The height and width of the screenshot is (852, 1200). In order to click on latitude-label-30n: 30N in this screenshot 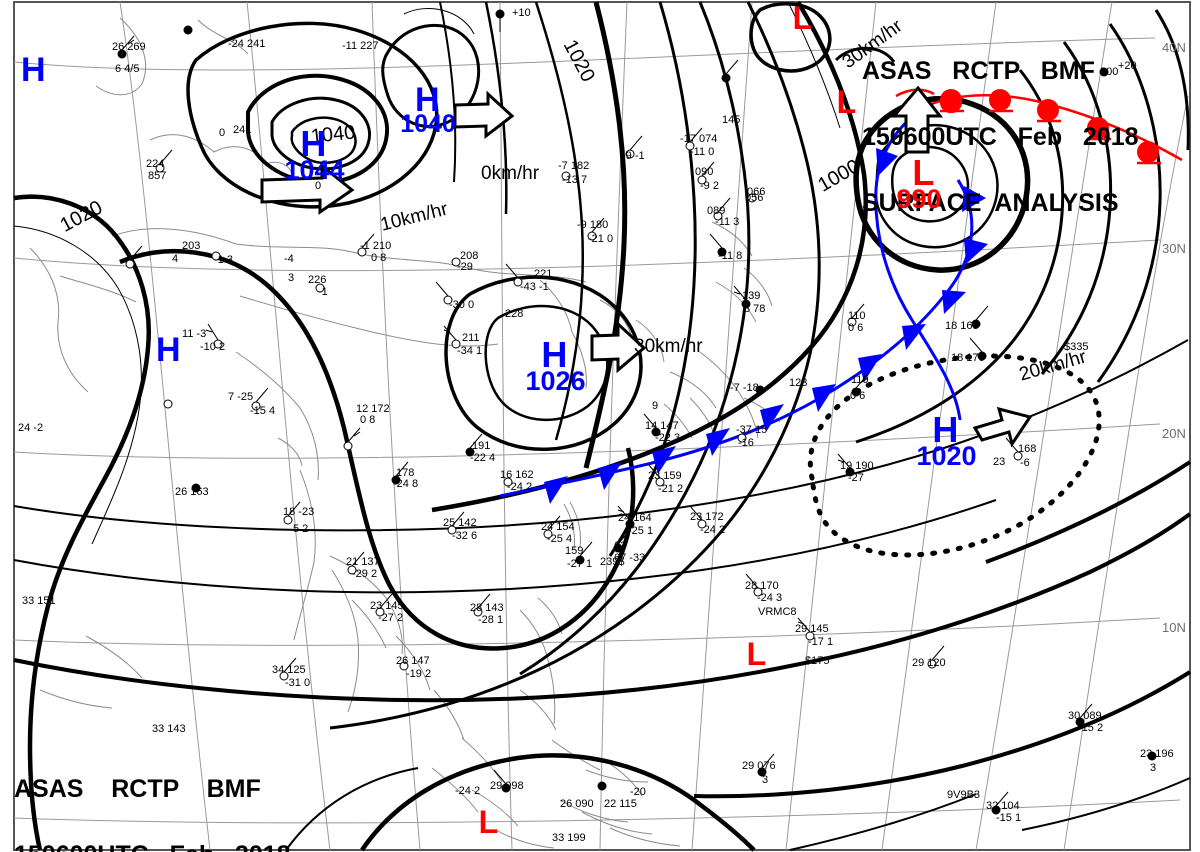, I will do `click(1174, 248)`.